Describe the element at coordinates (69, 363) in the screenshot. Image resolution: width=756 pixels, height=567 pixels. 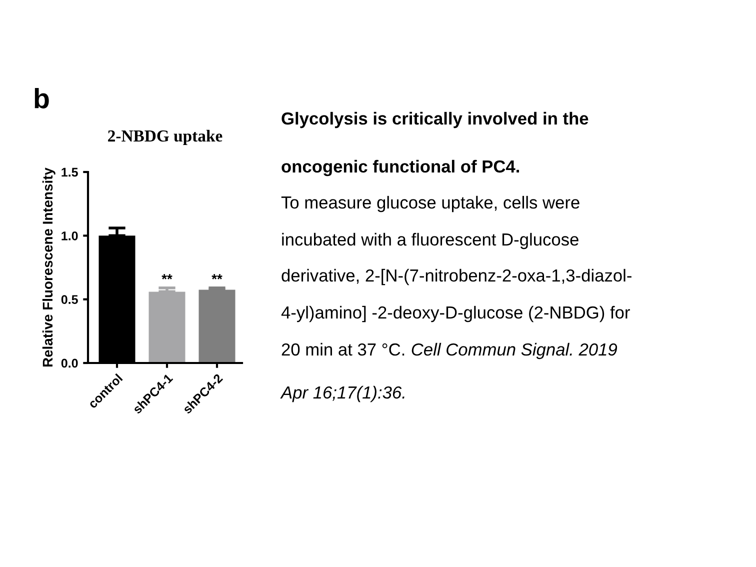
I see `y-tick-label: 0.0` at that location.